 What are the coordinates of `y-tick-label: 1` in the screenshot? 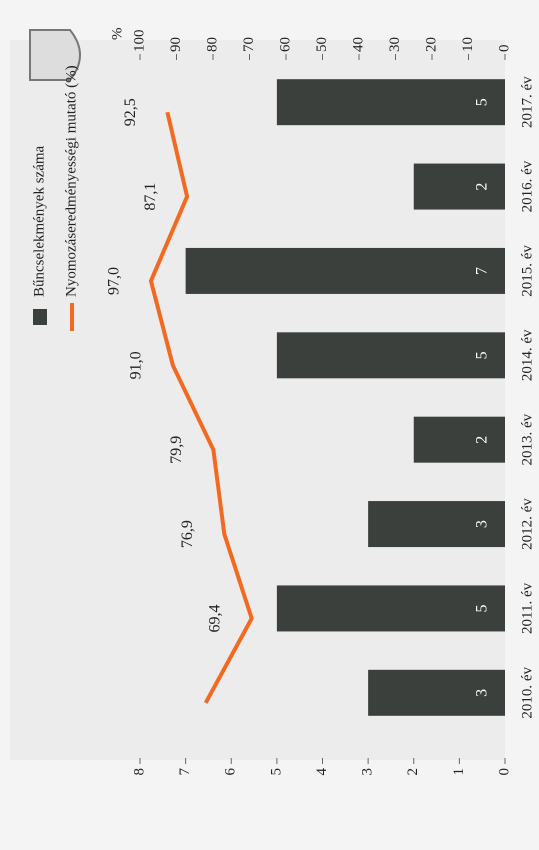 It's located at (459, 772).